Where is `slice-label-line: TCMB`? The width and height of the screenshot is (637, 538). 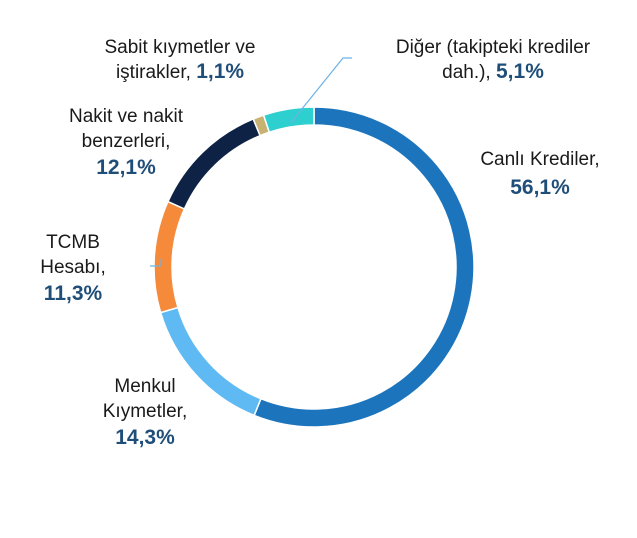 slice-label-line: TCMB is located at coordinates (73, 242).